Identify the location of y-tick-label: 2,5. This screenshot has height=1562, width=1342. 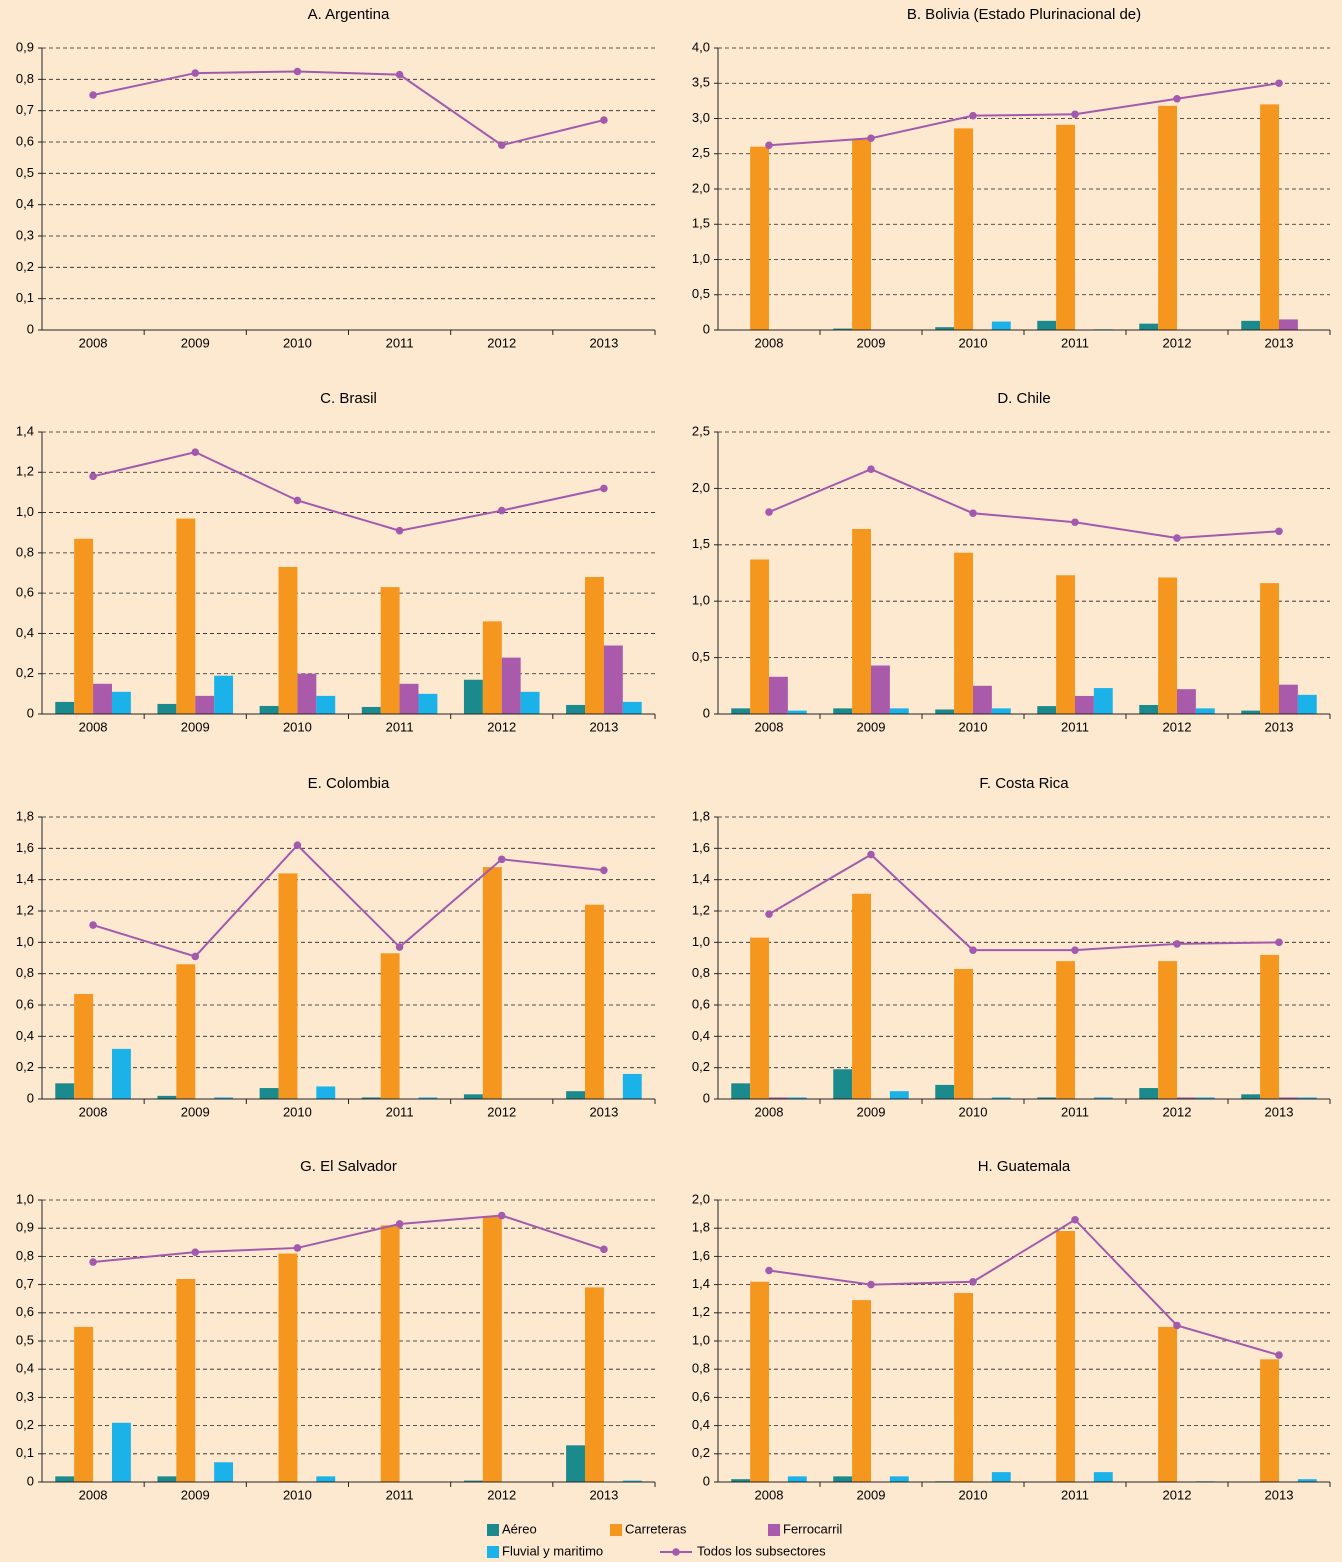
(701, 430).